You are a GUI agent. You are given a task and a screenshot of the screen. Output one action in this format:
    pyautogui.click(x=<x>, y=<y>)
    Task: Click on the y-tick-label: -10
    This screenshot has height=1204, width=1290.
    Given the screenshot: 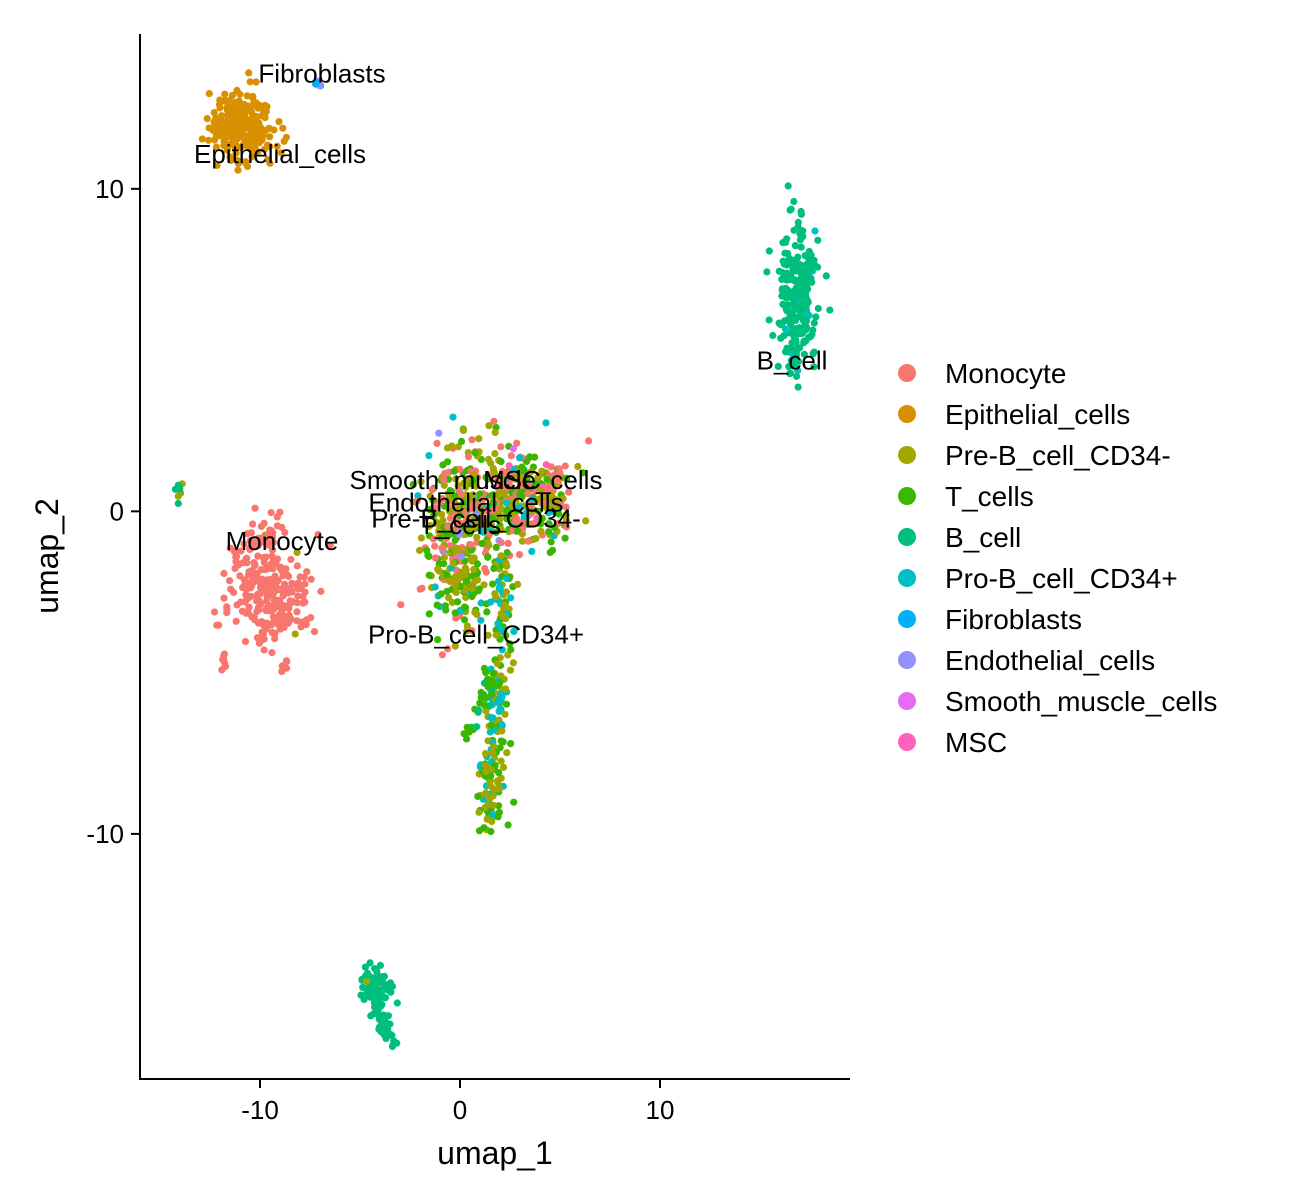 What is the action you would take?
    pyautogui.click(x=105, y=834)
    